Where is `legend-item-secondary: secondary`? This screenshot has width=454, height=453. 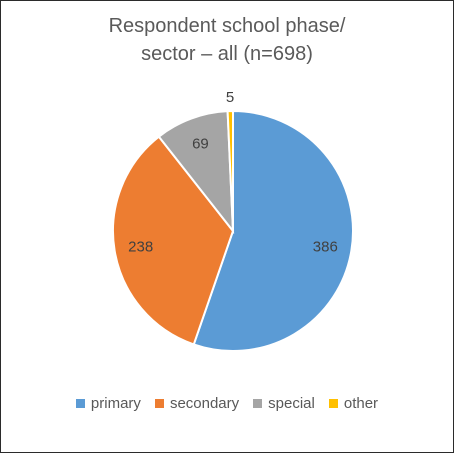 legend-item-secondary: secondary is located at coordinates (197, 403).